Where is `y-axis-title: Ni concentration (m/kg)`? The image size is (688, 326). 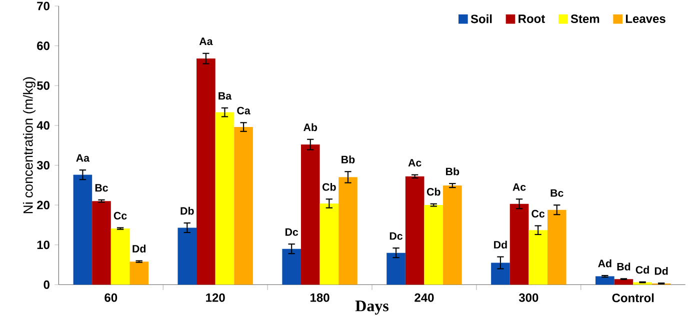 y-axis-title: Ni concentration (m/kg) is located at coordinates (29, 145).